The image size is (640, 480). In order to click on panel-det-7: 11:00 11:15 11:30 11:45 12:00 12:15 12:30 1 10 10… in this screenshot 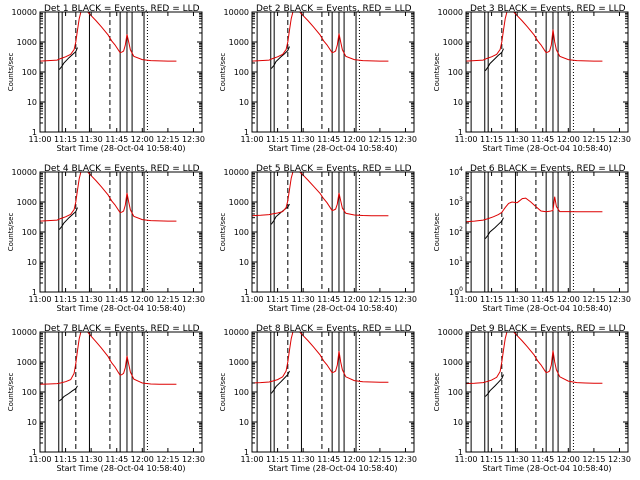, I will do `click(106, 398)`.